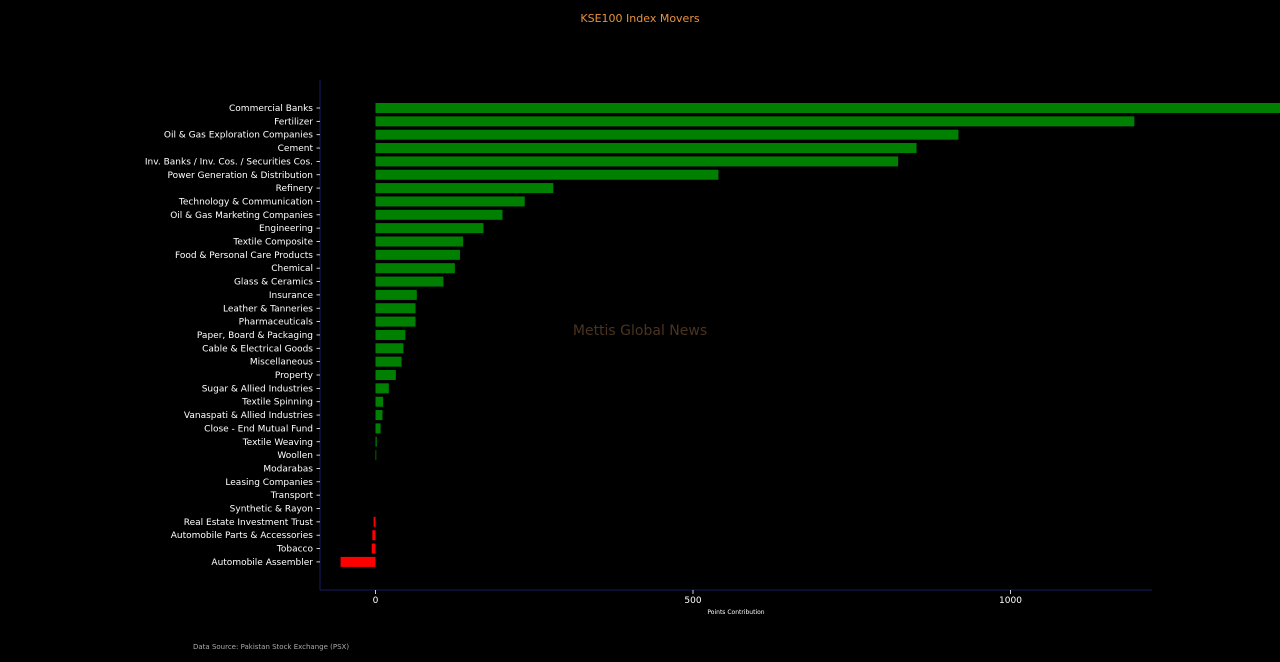  Describe the element at coordinates (276, 323) in the screenshot. I see `category-label: Pharmaceuticals` at that location.